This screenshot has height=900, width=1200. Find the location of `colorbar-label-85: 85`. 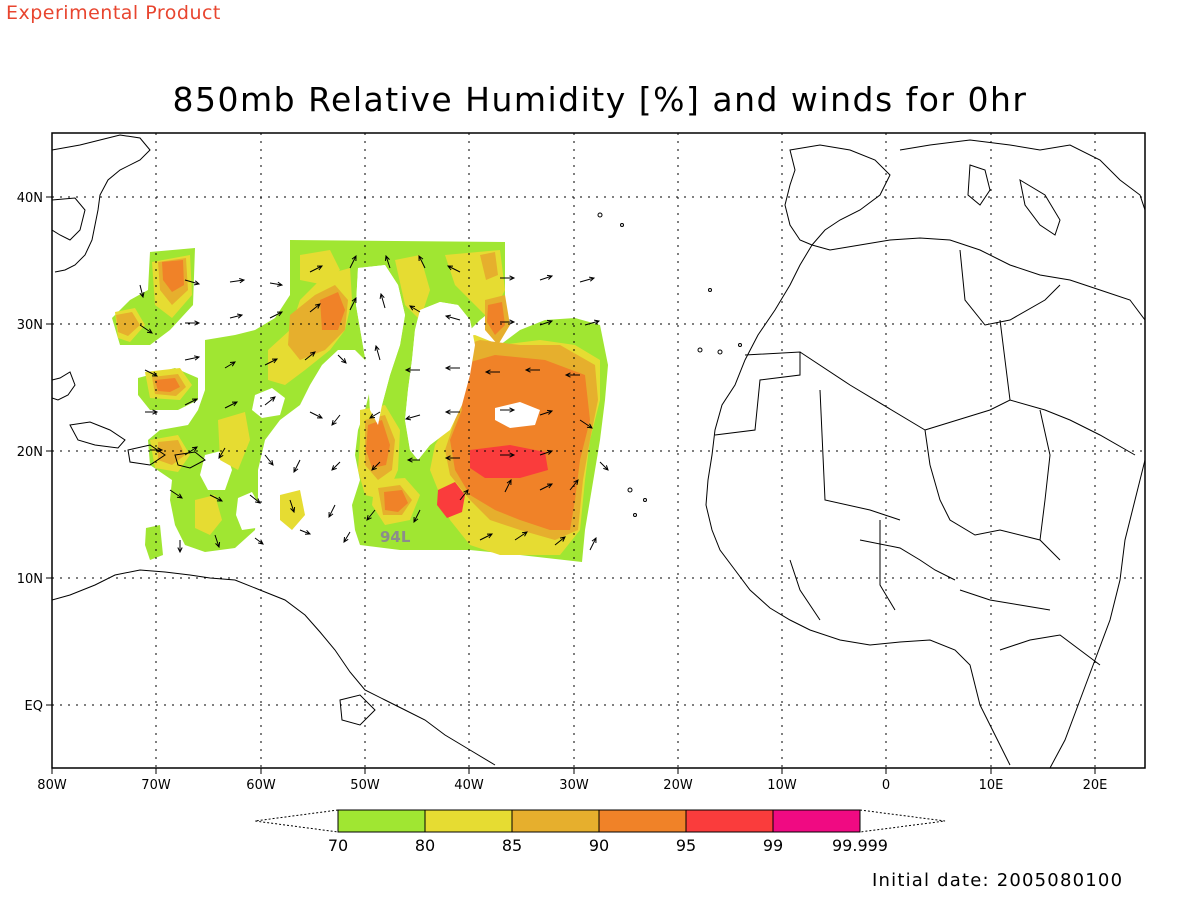

colorbar-label-85: 85 is located at coordinates (512, 845).